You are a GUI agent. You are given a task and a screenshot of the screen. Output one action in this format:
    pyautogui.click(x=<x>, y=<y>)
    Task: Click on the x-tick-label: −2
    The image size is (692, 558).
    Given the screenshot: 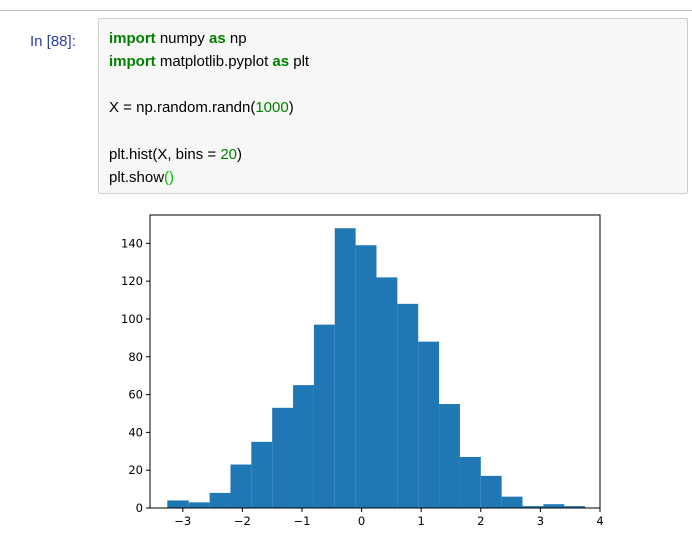 What is the action you would take?
    pyautogui.click(x=242, y=521)
    